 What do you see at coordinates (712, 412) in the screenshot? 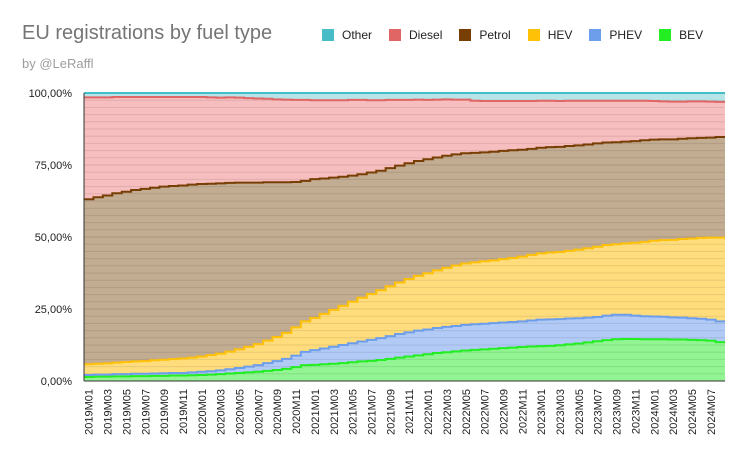
I see `x-tick-label: 2024M07` at bounding box center [712, 412].